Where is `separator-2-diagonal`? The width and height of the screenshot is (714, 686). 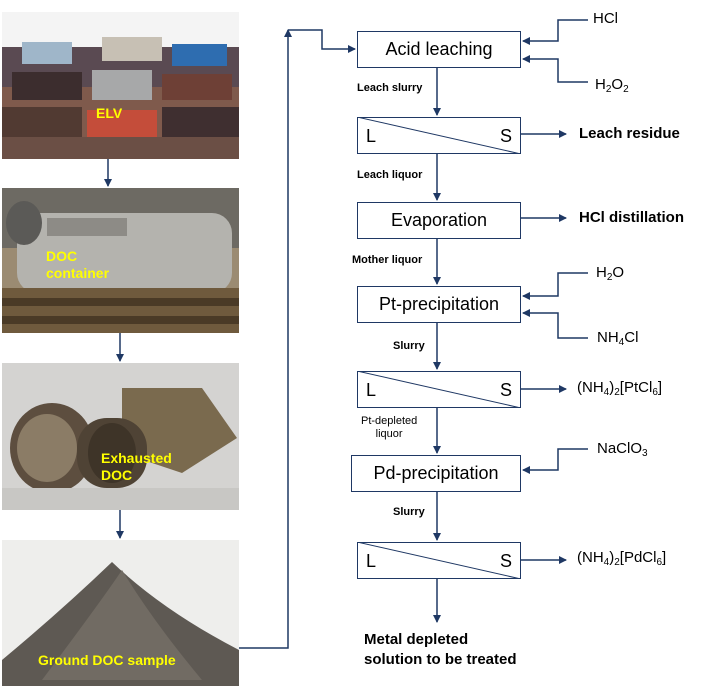 separator-2-diagonal is located at coordinates (439, 389).